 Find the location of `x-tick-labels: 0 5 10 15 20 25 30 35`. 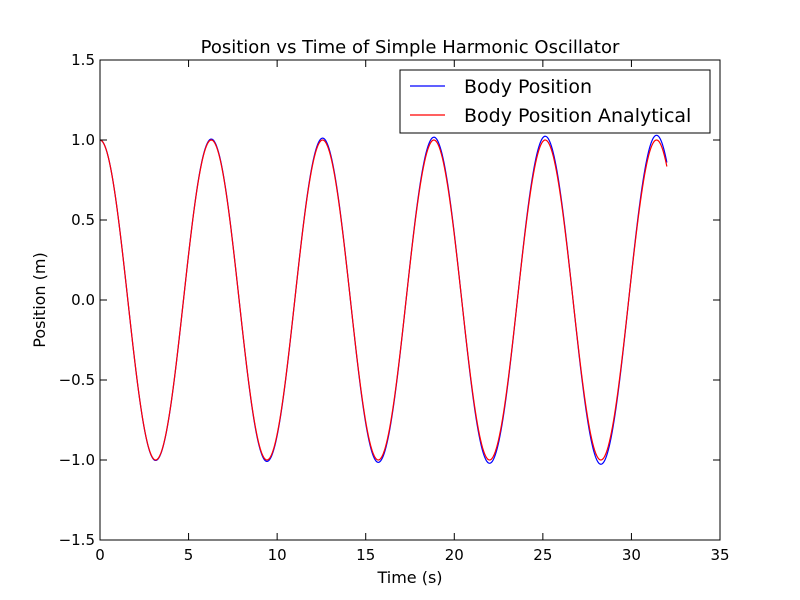

x-tick-labels: 0 5 10 15 20 25 30 35 is located at coordinates (412, 555).